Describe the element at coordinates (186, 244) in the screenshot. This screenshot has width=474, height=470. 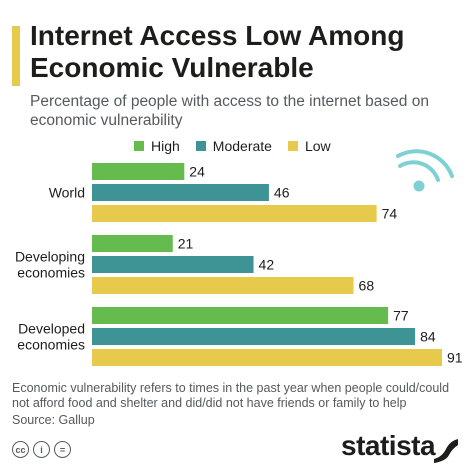
I see `value-label-developing-economies-high: 21` at that location.